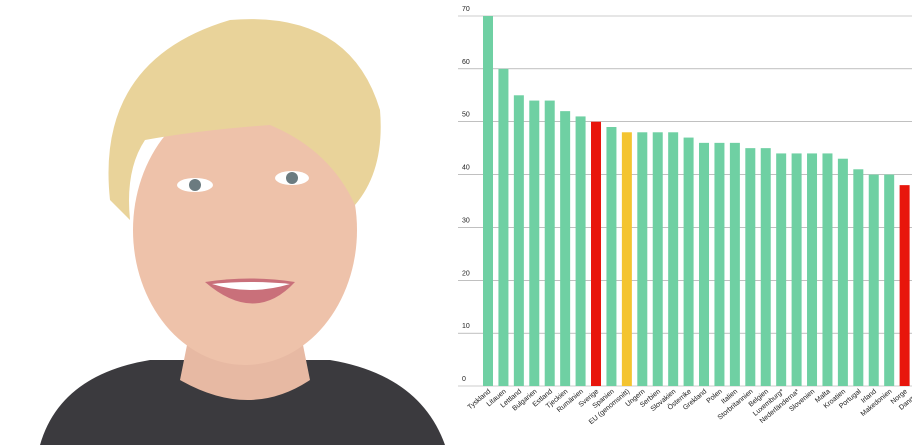  Describe the element at coordinates (466, 168) in the screenshot. I see `y-tick-label: 40` at that location.